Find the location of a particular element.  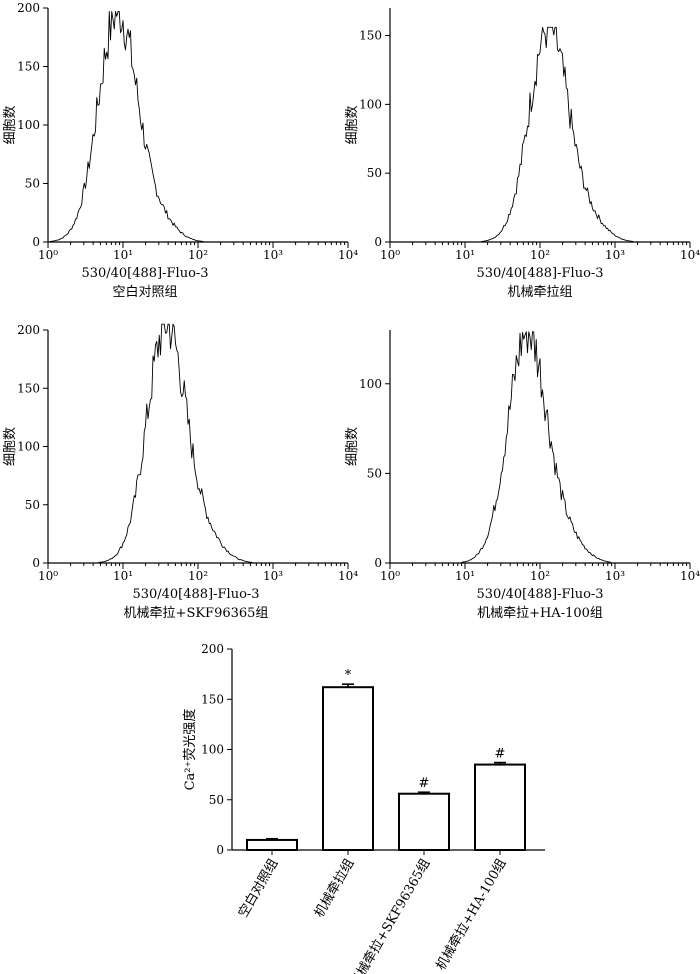

panel-caption: 机械牵拉组 is located at coordinates (539, 292).